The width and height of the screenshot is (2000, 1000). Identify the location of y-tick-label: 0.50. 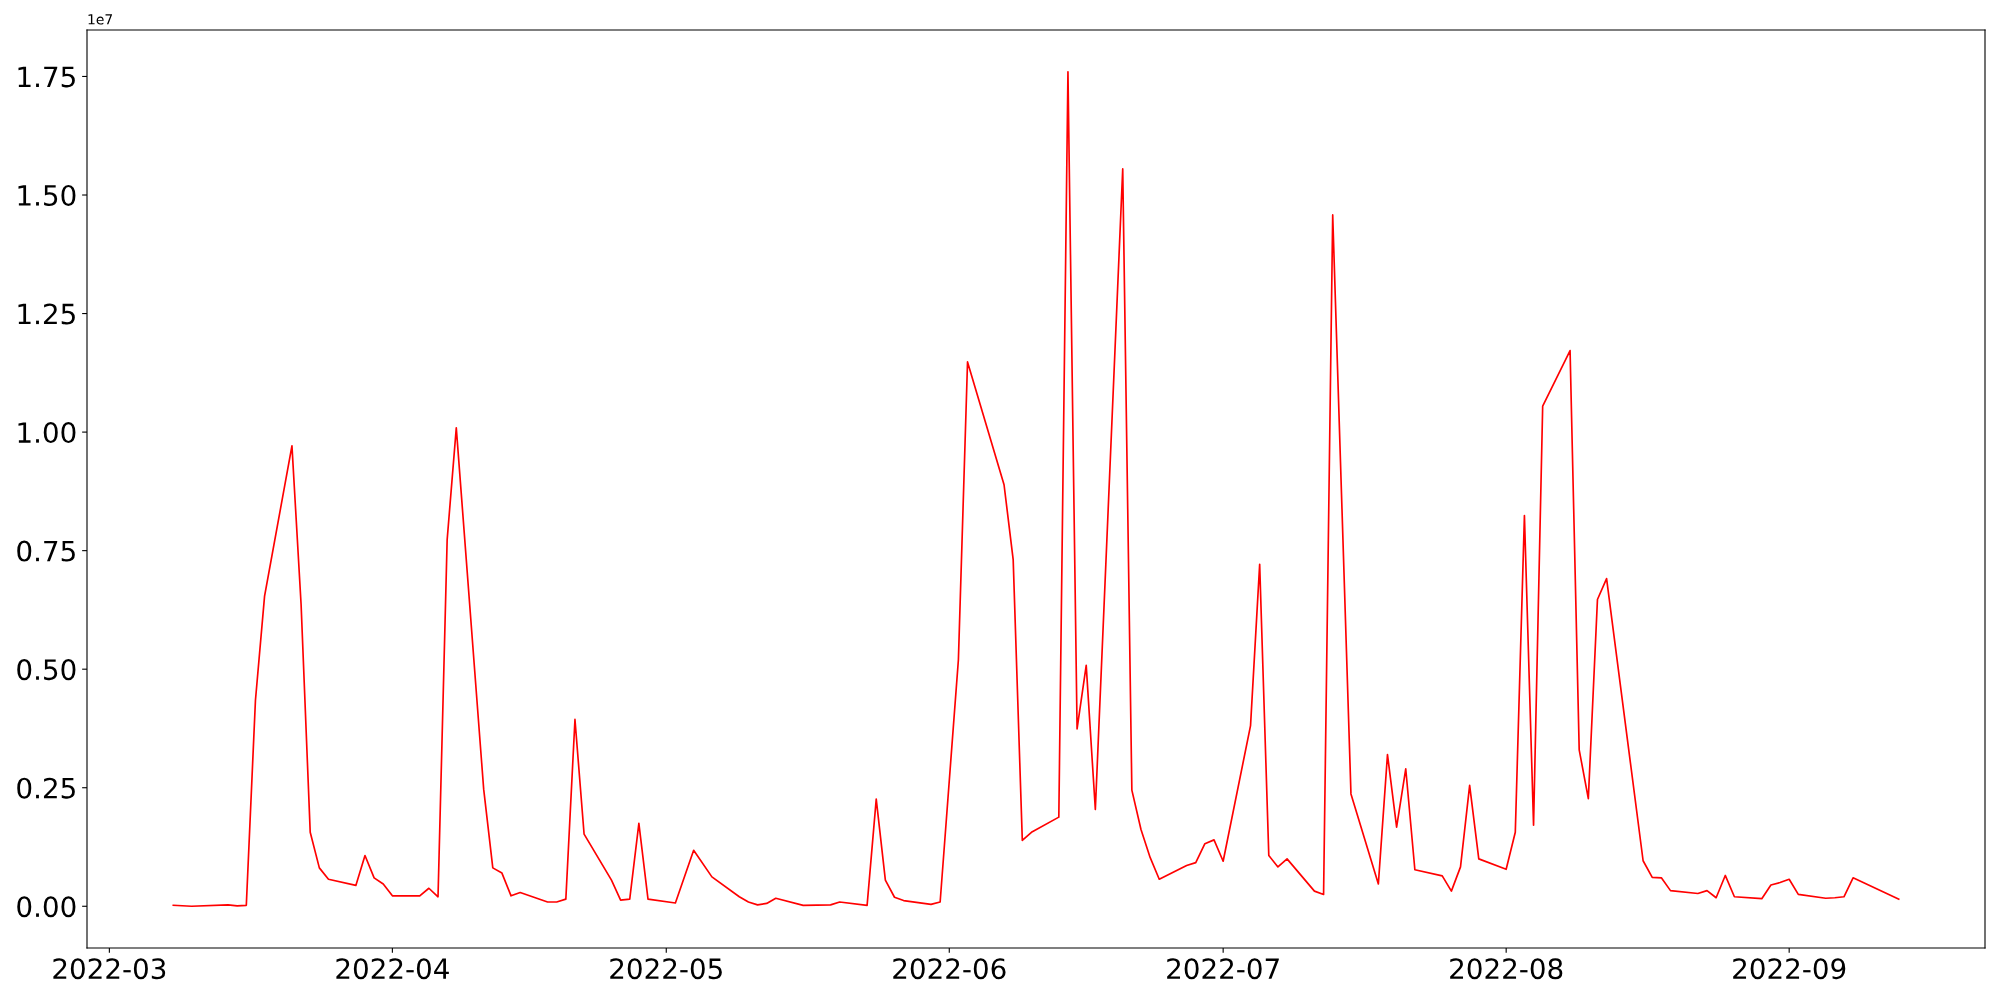
(46, 670).